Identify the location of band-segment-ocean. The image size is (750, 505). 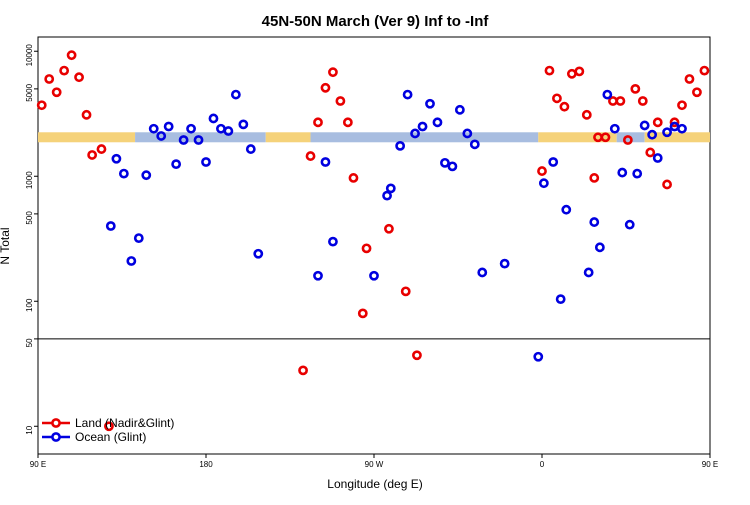
(424, 137).